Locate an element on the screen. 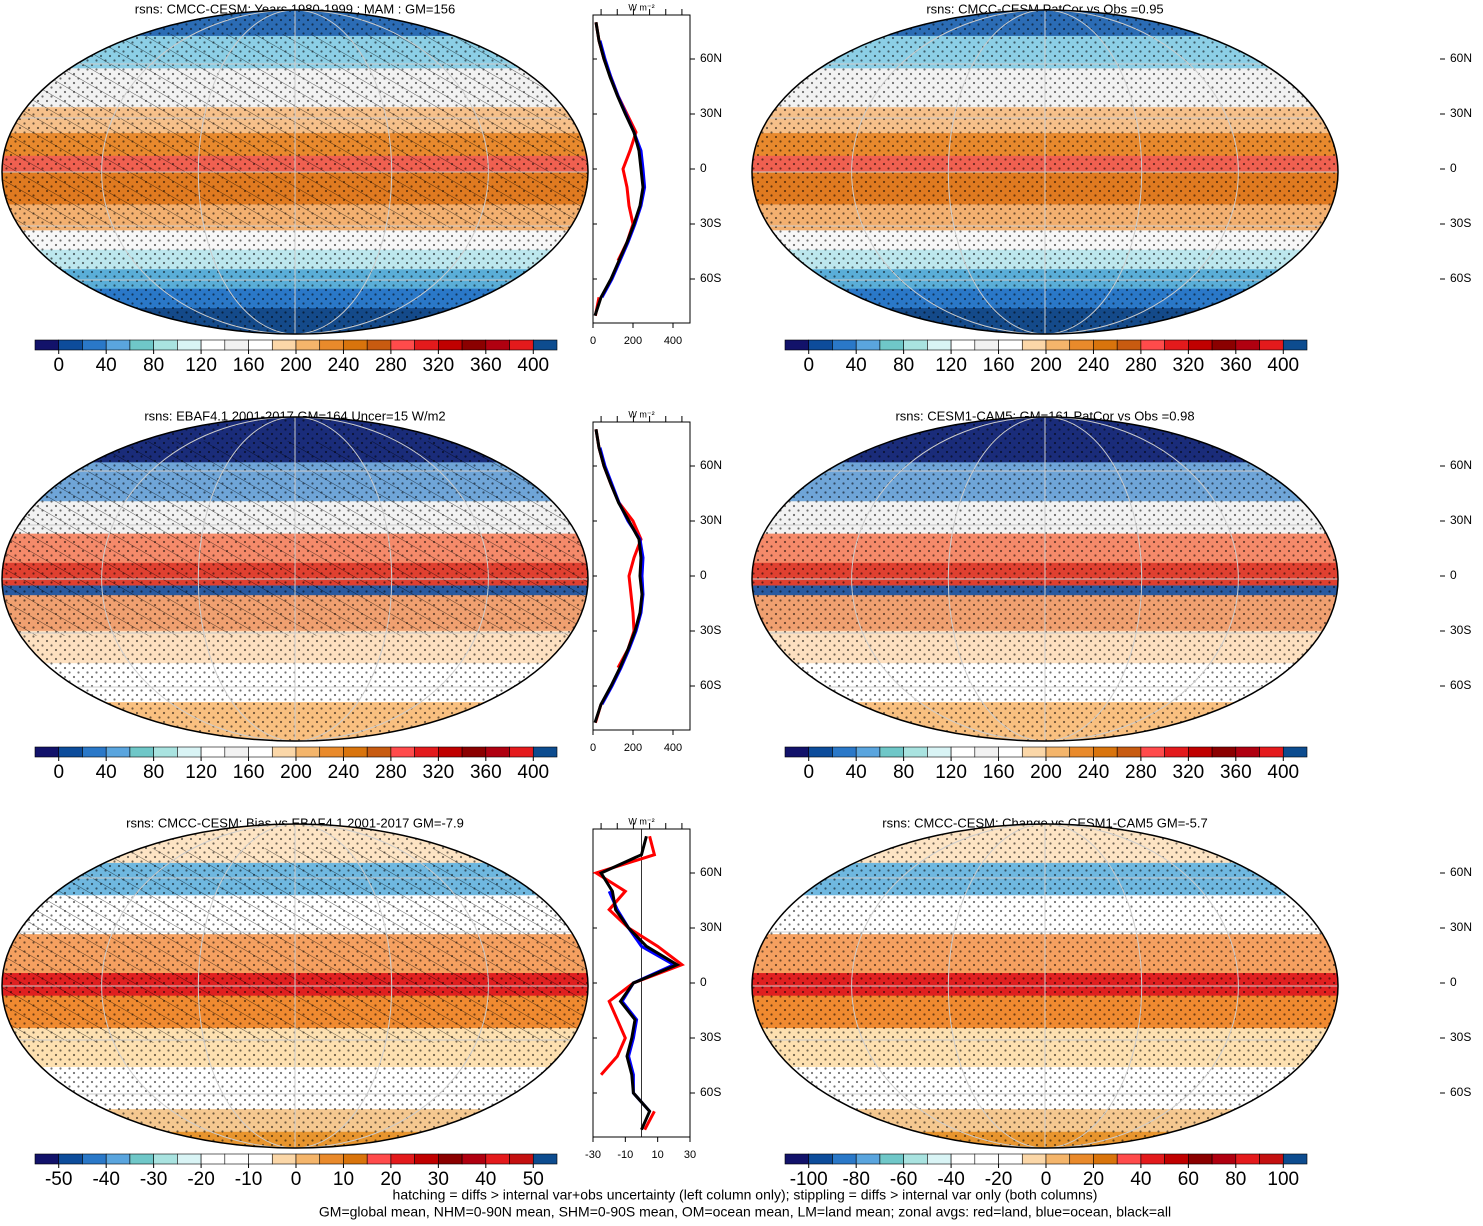 The width and height of the screenshot is (1483, 1226). colorbar-label: -80 is located at coordinates (855, 1179).